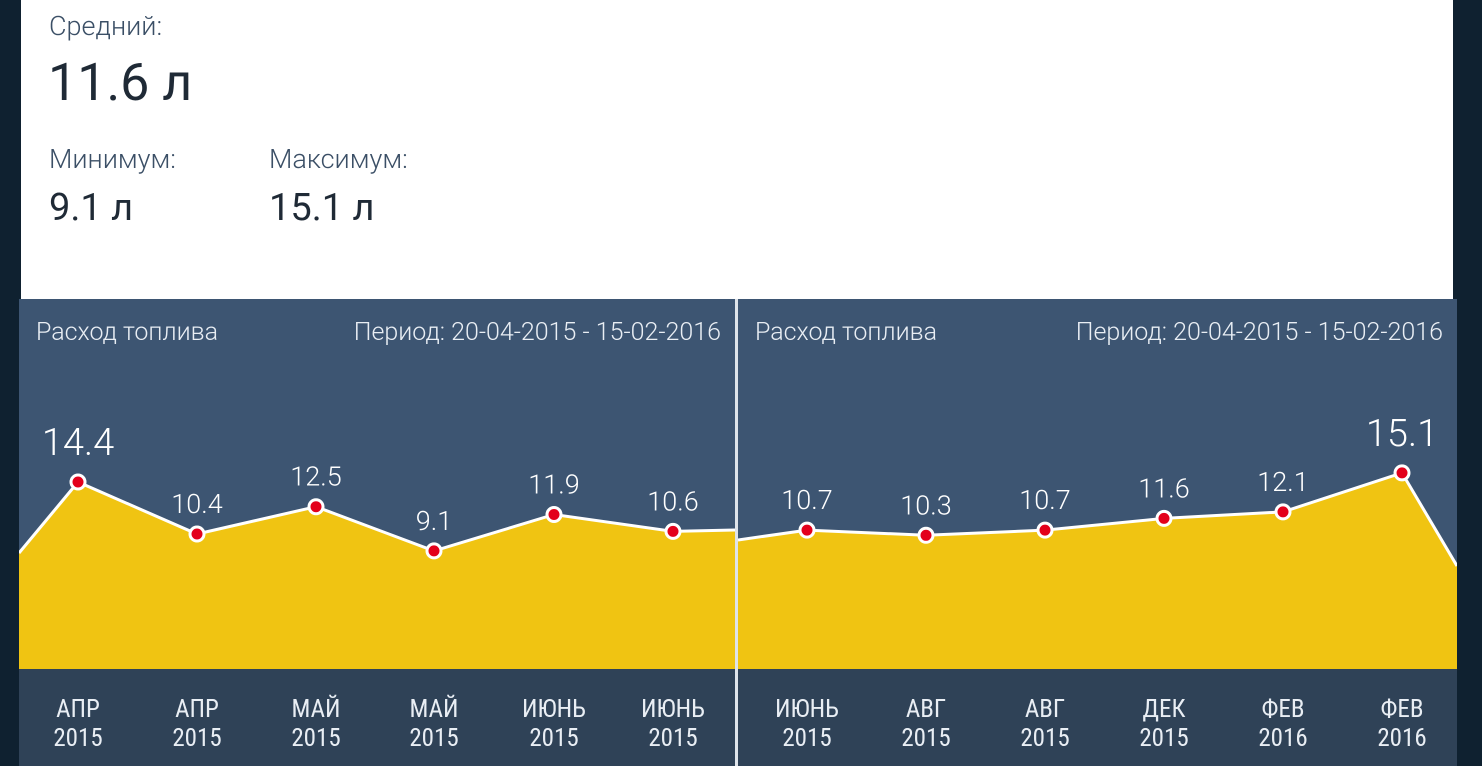 The height and width of the screenshot is (766, 1482). What do you see at coordinates (1163, 488) in the screenshot?
I see `data-label: 11.6` at bounding box center [1163, 488].